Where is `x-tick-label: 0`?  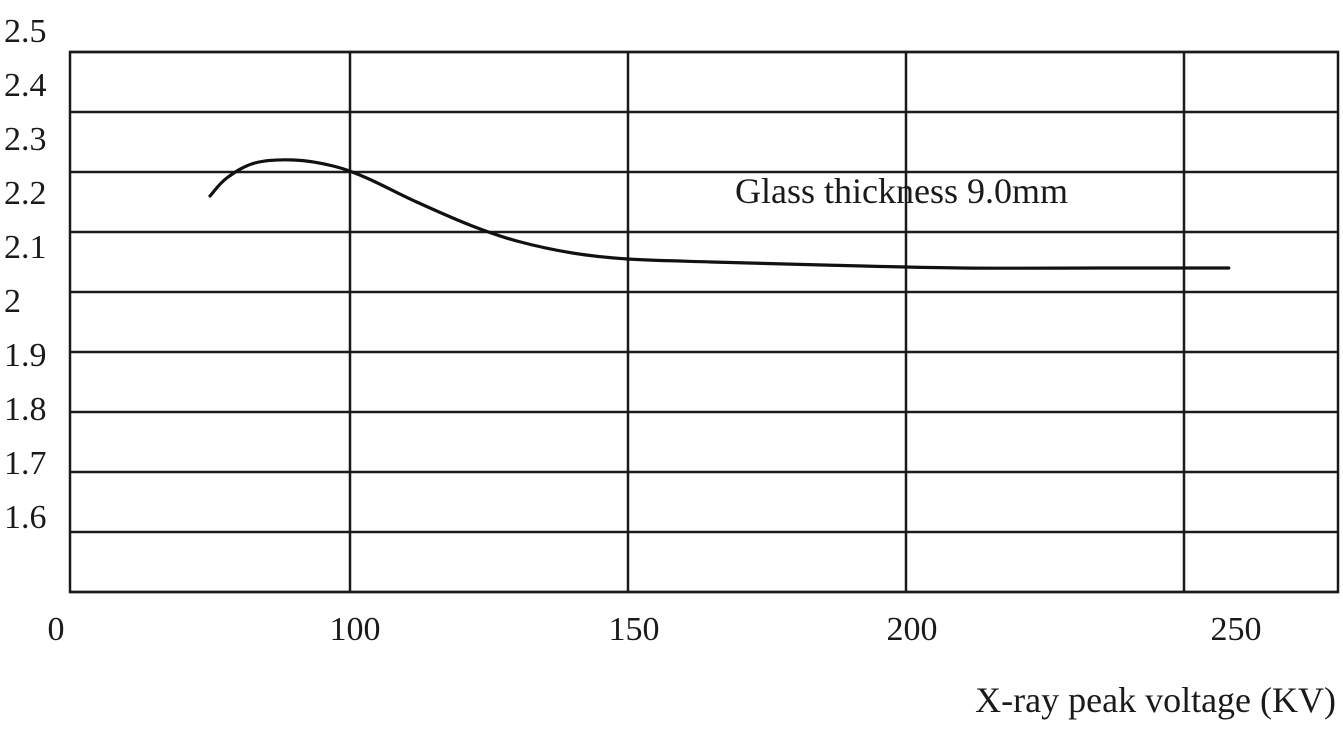
x-tick-label: 0 is located at coordinates (56, 629).